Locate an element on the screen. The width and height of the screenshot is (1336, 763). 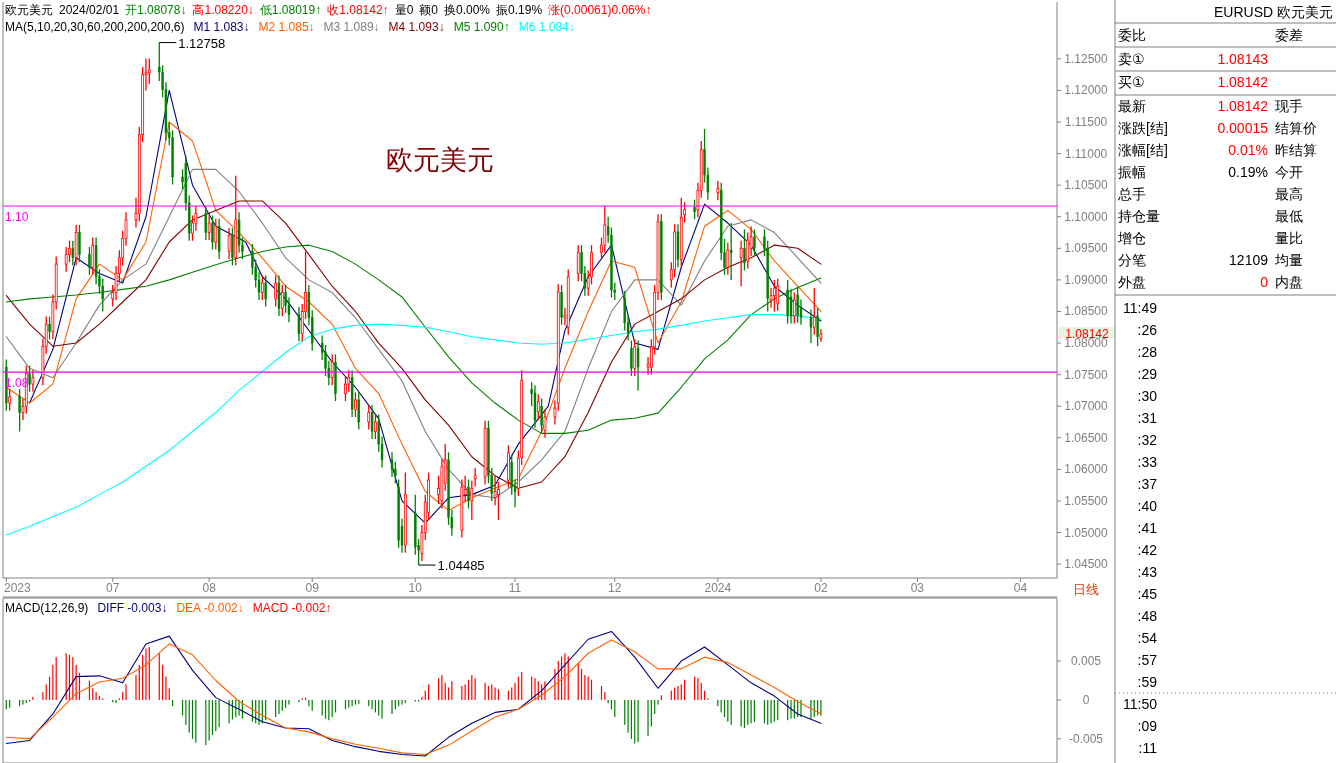
text: :57 is located at coordinates (1147, 660).